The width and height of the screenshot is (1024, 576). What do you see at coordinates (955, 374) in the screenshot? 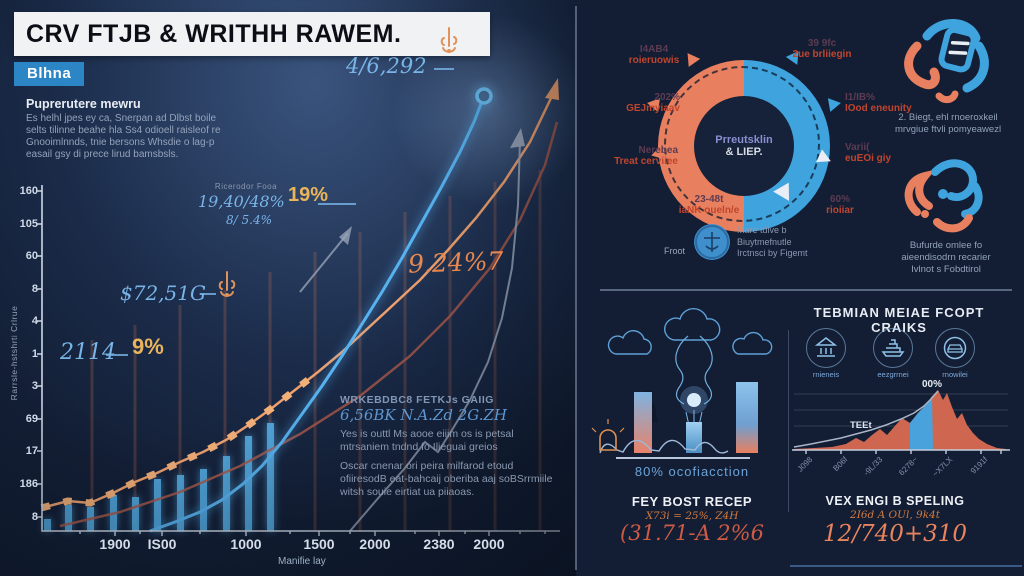
I see `badge-caption: rnowilei` at bounding box center [955, 374].